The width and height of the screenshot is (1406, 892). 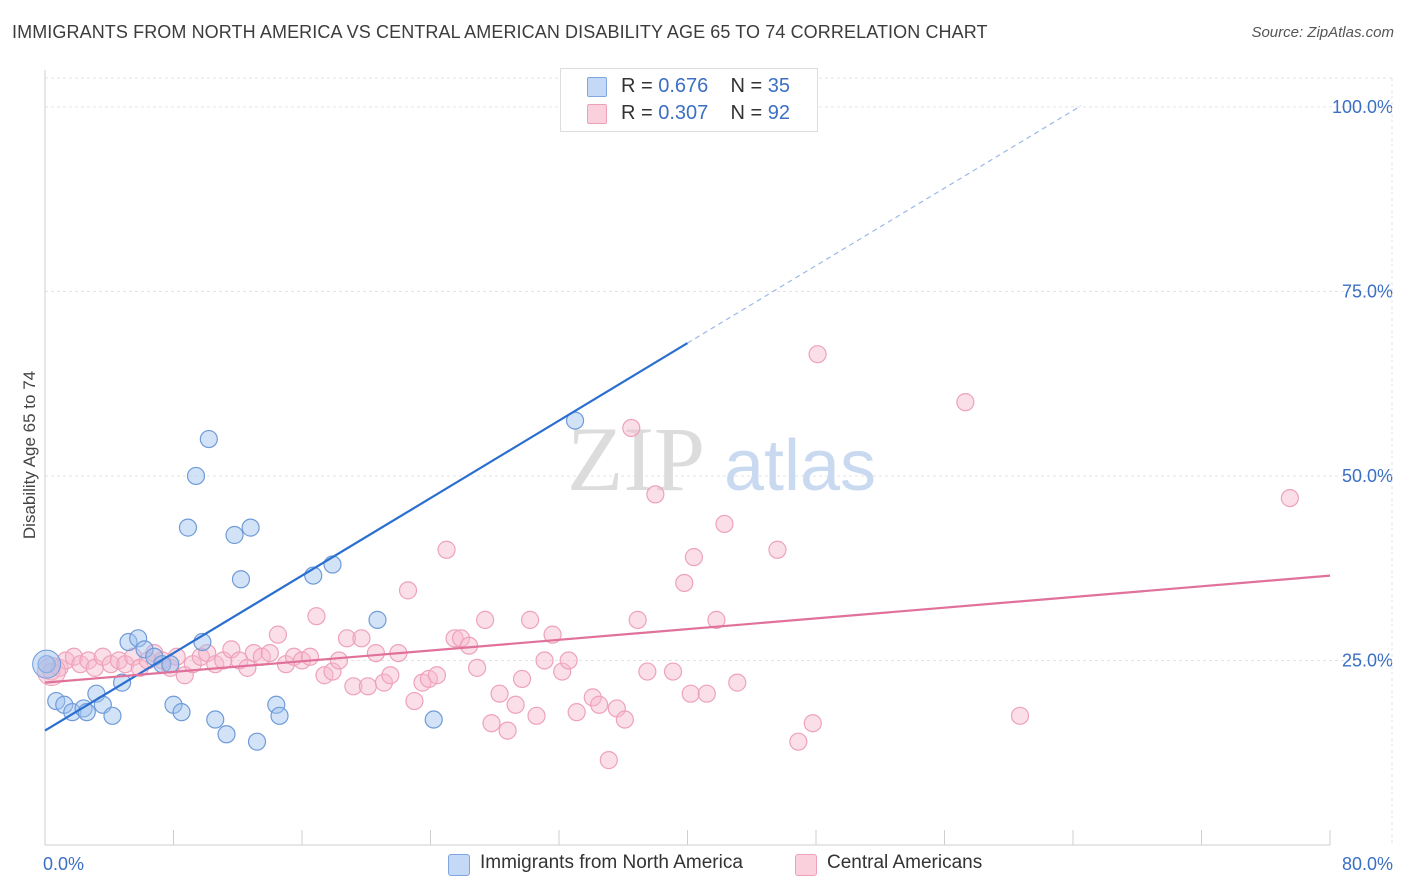 I want to click on legend-pink-n-label: N =, so click(x=749, y=113).